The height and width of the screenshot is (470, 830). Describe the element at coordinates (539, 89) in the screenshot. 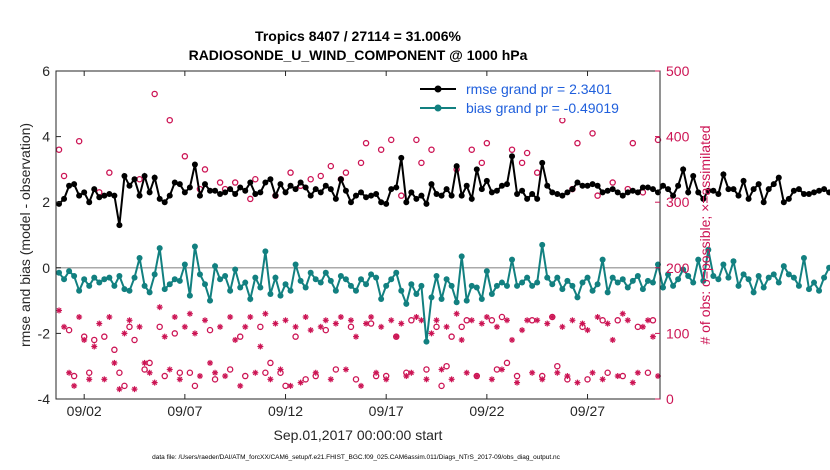

I see `legend-rmse-label: rmse grand pr = 2.3401` at that location.